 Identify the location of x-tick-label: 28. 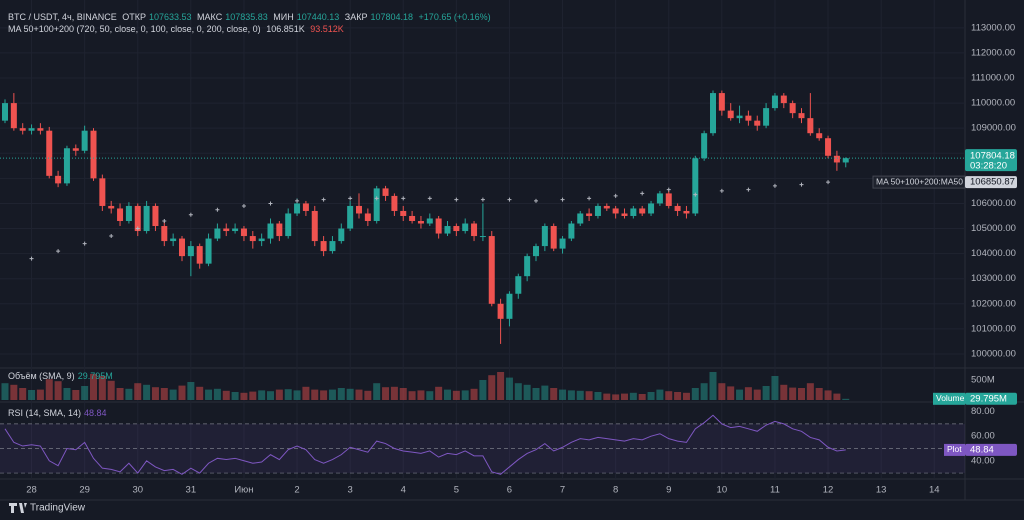
(31, 490).